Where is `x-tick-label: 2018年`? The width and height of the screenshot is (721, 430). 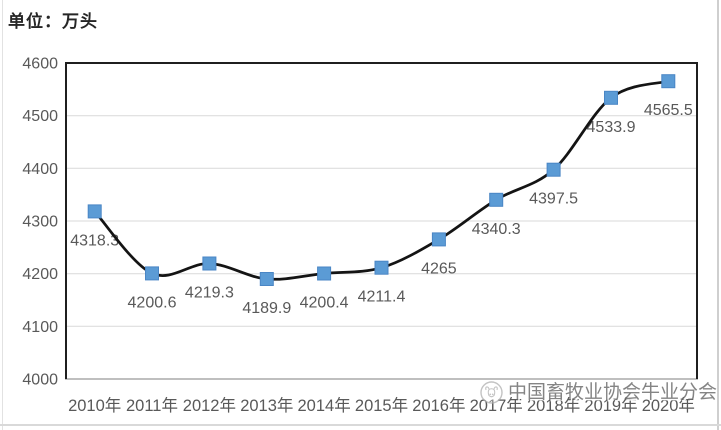 x-tick-label: 2018年 is located at coordinates (553, 405).